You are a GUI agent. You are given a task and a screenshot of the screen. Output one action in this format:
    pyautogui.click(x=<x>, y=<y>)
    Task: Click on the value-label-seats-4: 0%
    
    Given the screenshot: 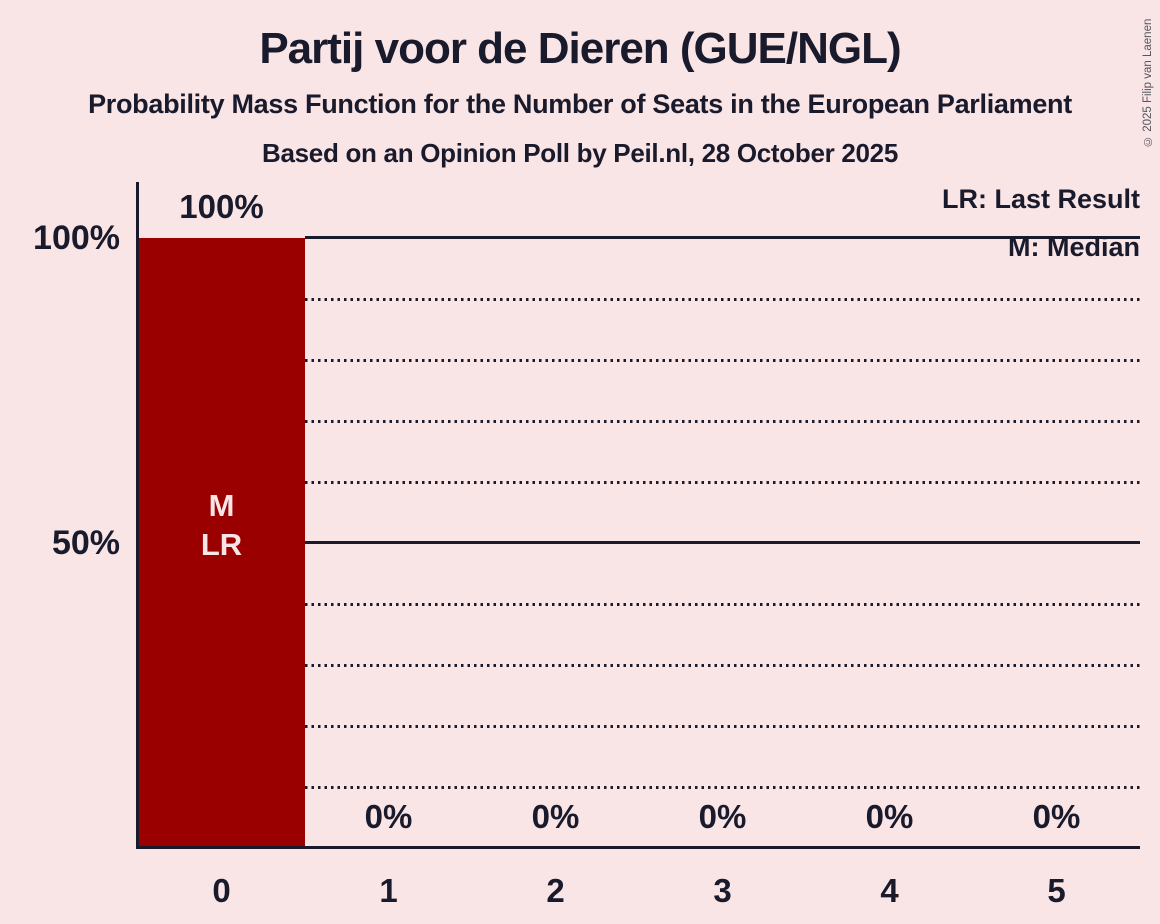 What is the action you would take?
    pyautogui.click(x=889, y=816)
    